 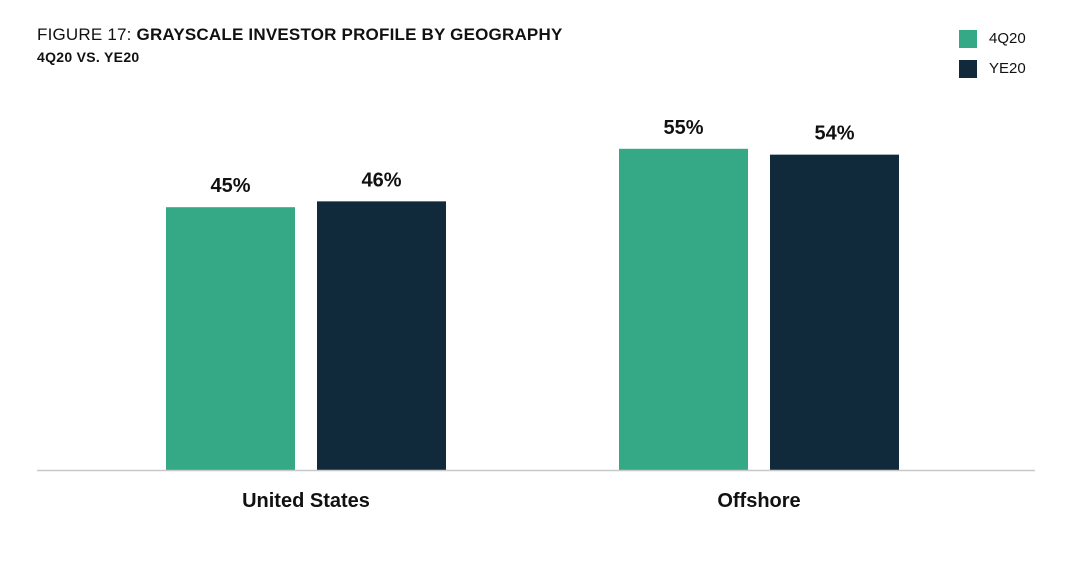 I want to click on legend-swatch-4q20, so click(x=968, y=39).